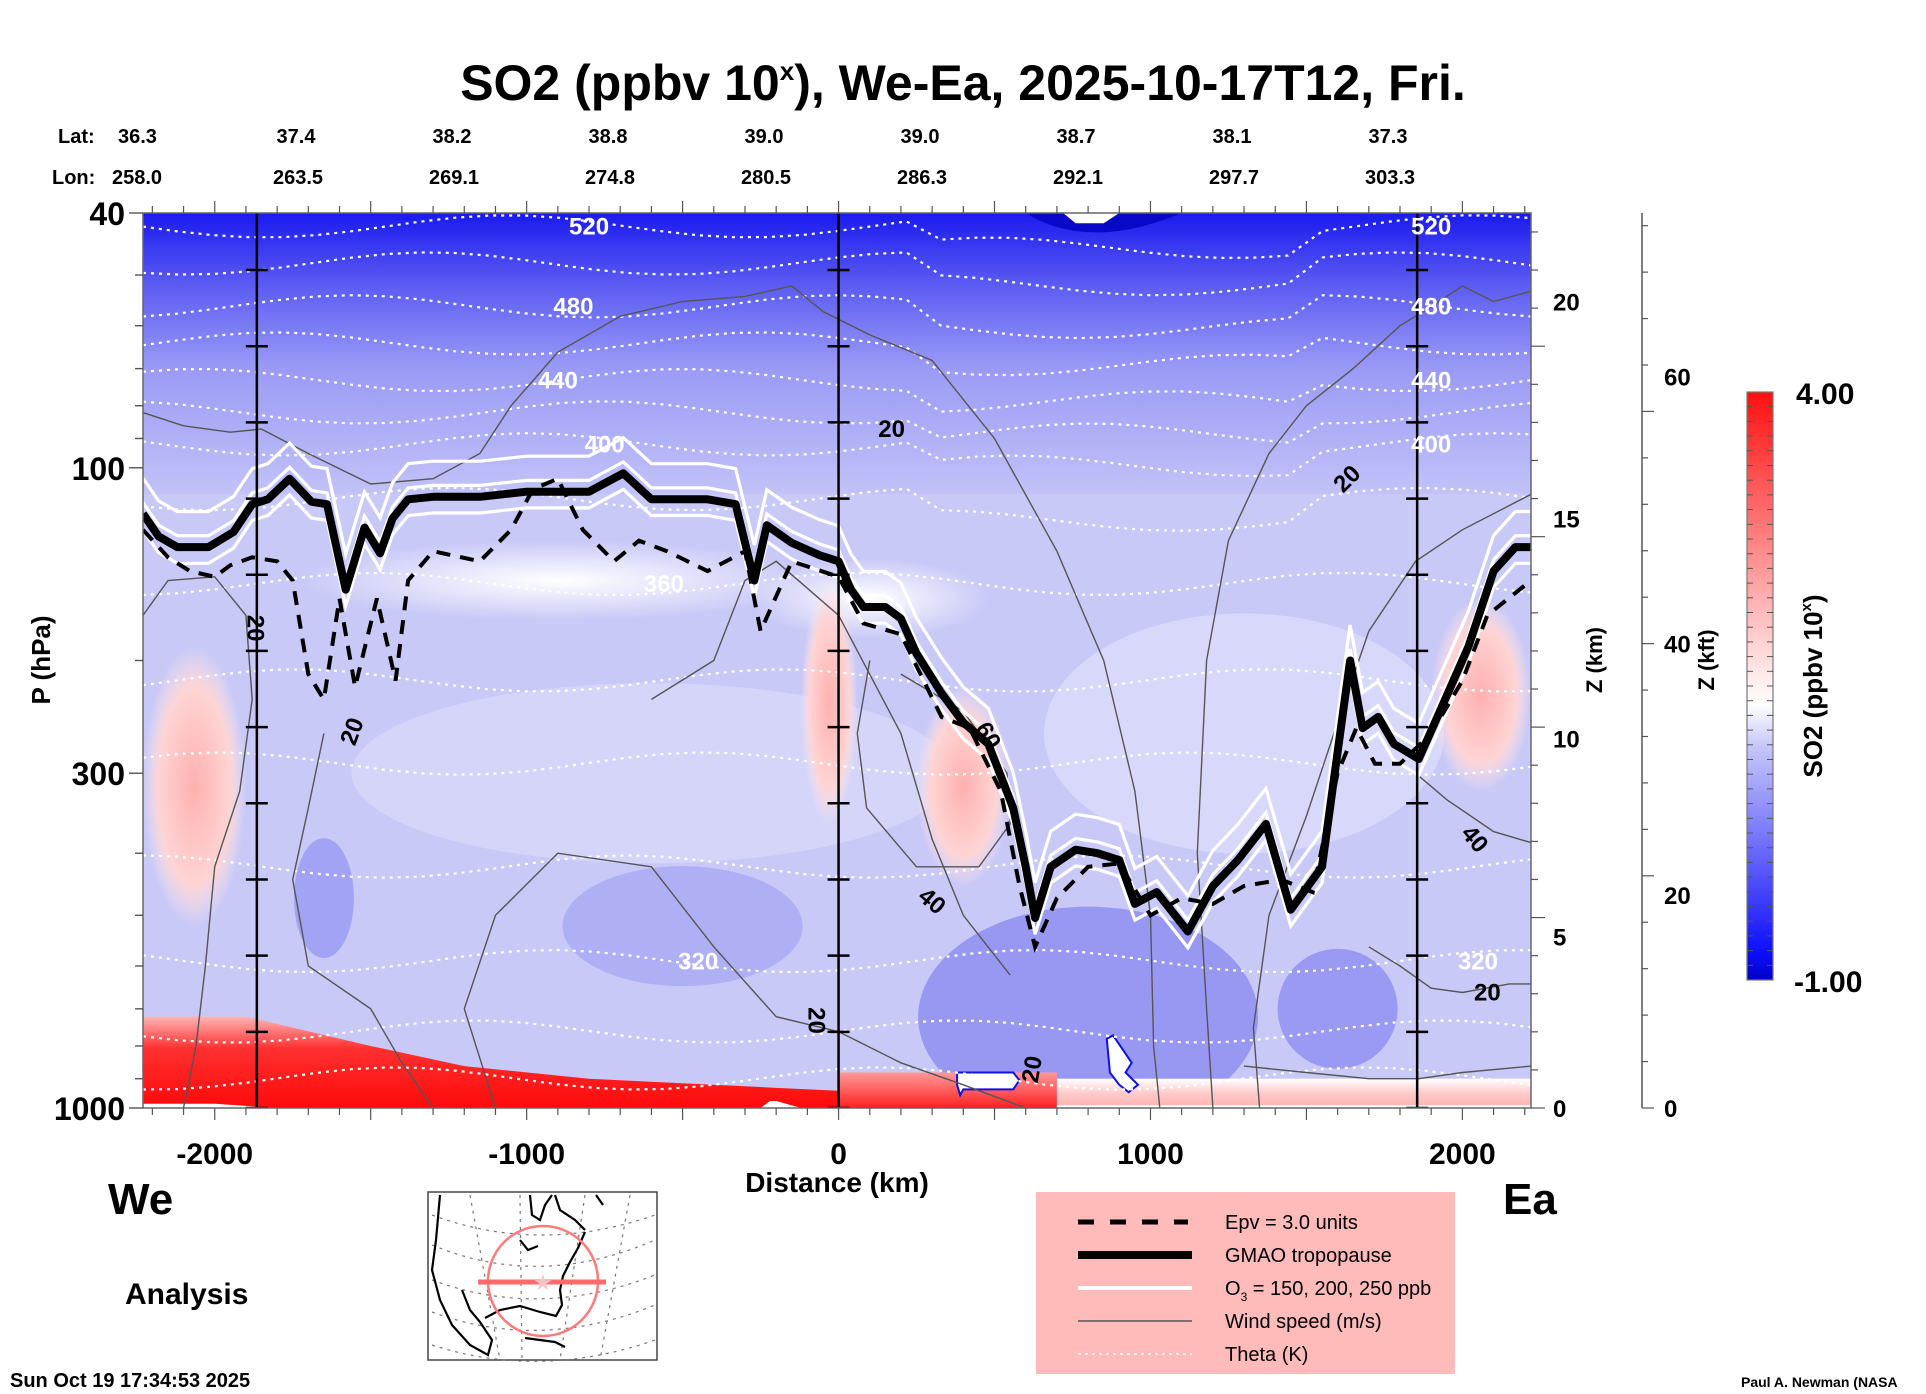 The height and width of the screenshot is (1394, 1926). What do you see at coordinates (963, 786) in the screenshot?
I see `so2-region-east-pink-core` at bounding box center [963, 786].